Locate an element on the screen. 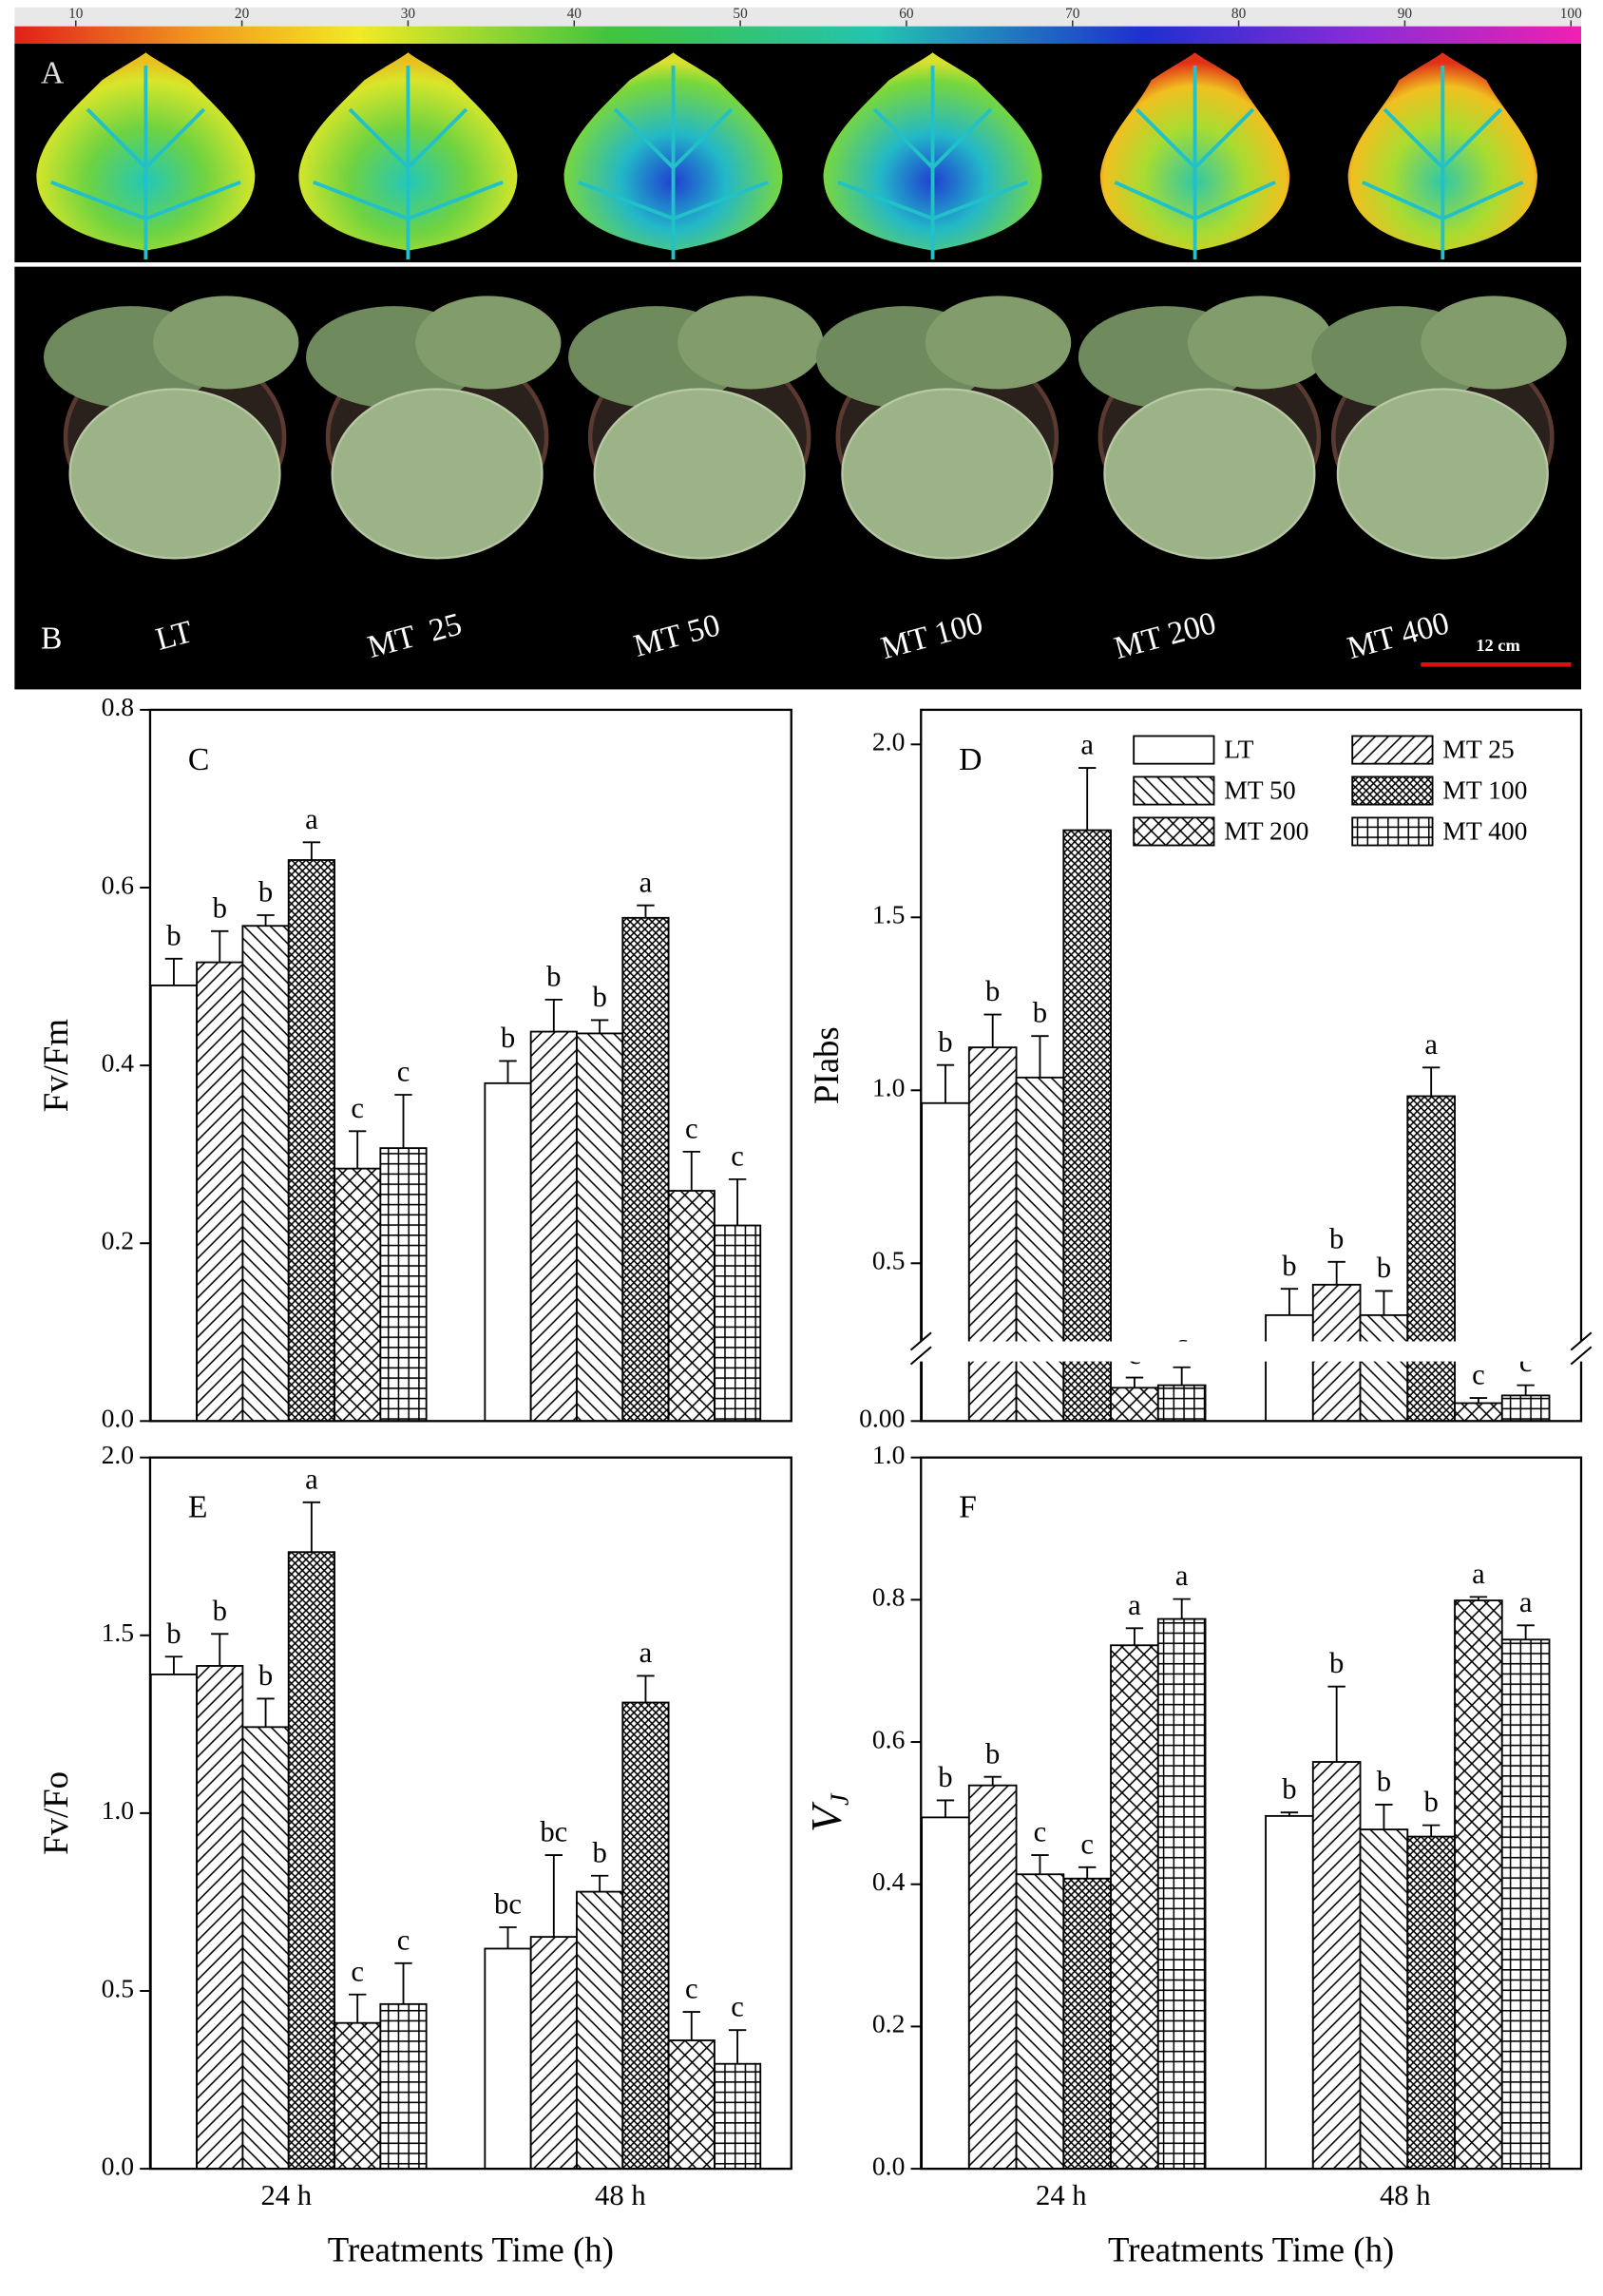  colorbar-tick-label: 30 is located at coordinates (408, 14).